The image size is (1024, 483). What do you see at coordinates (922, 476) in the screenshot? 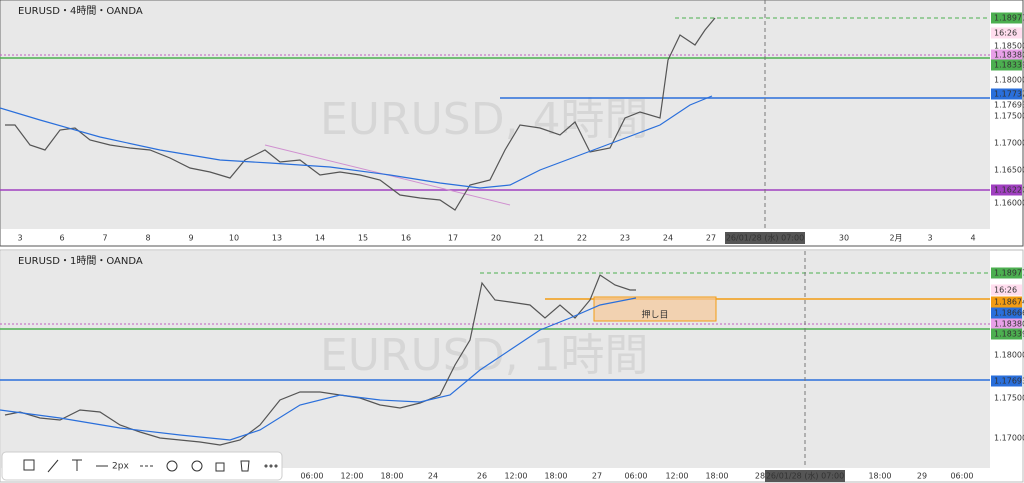
I see `x-label: 29` at bounding box center [922, 476].